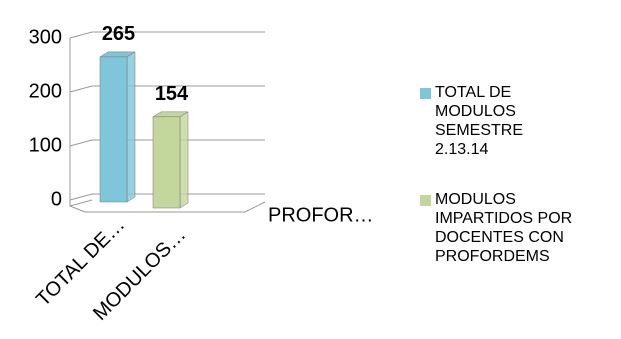  I want to click on y-tick-label: 300, so click(45, 37).